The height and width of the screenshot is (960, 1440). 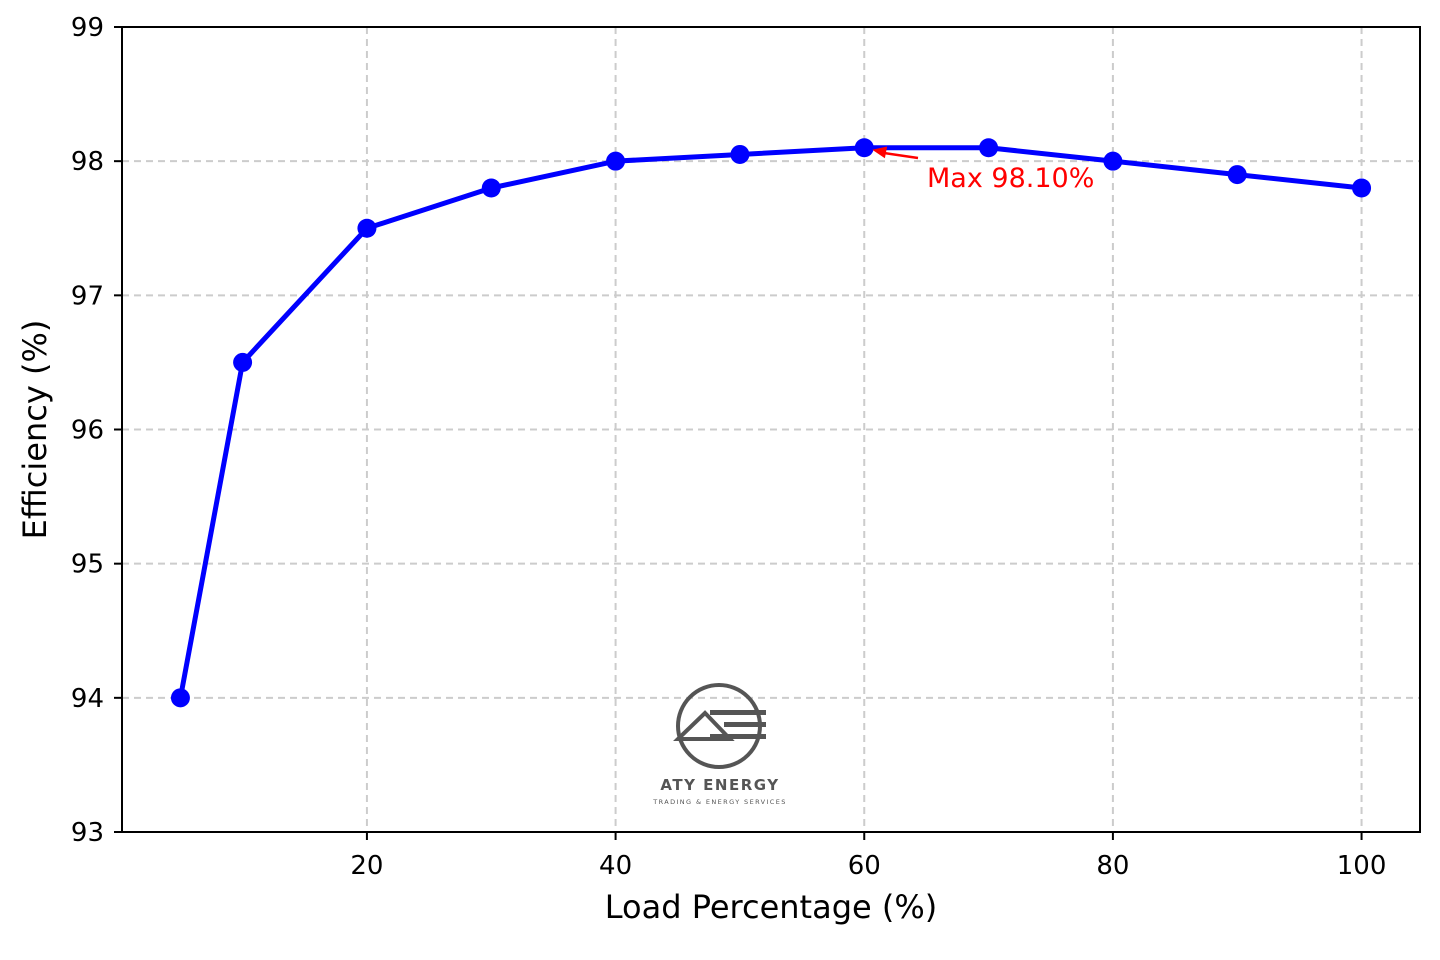 I want to click on x-tick-label-100: 100, so click(x=1362, y=866).